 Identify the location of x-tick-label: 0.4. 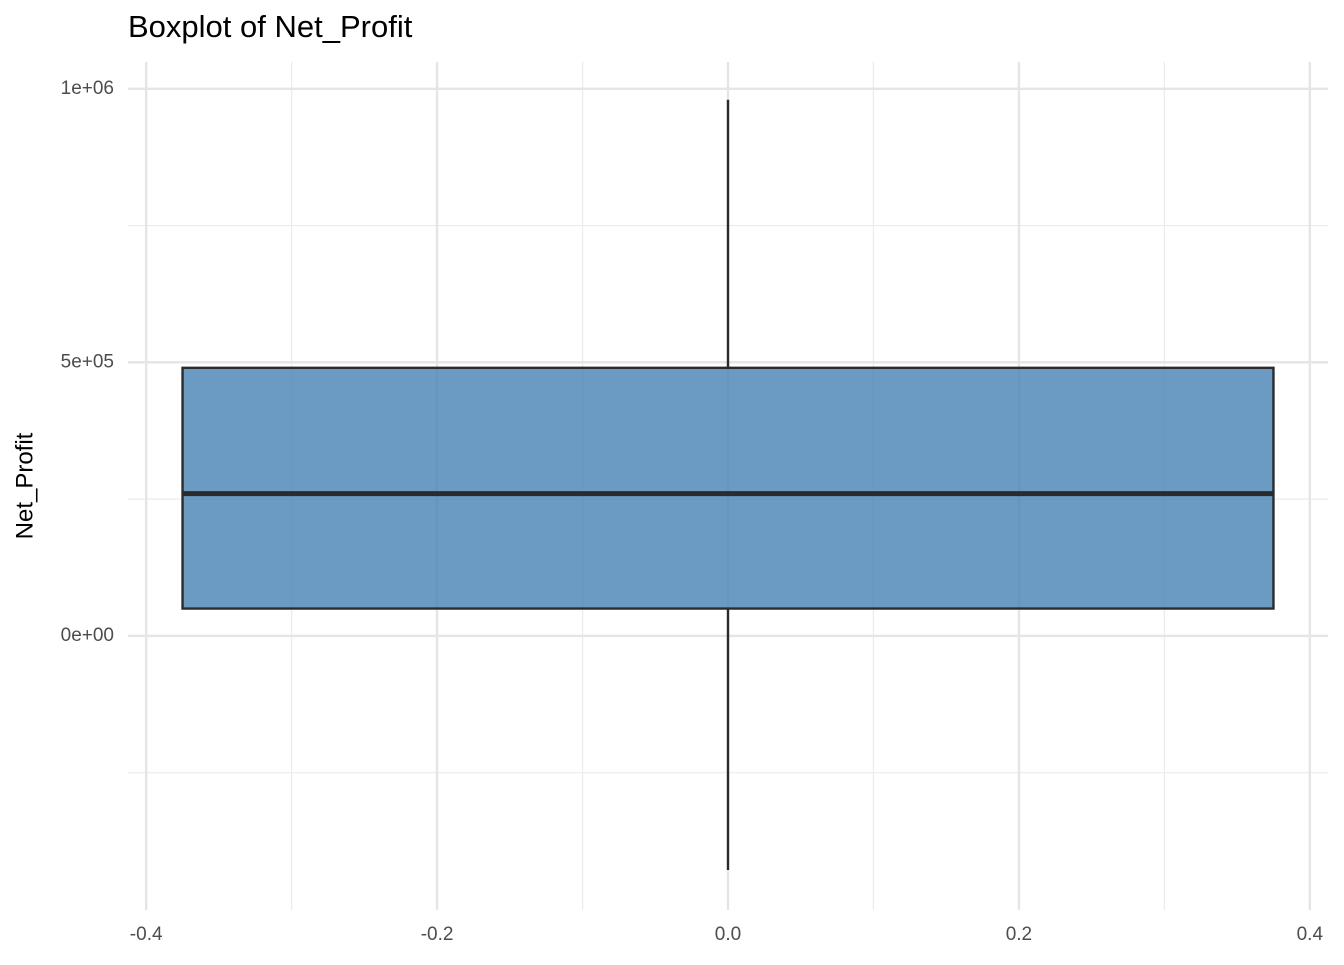
(1310, 934).